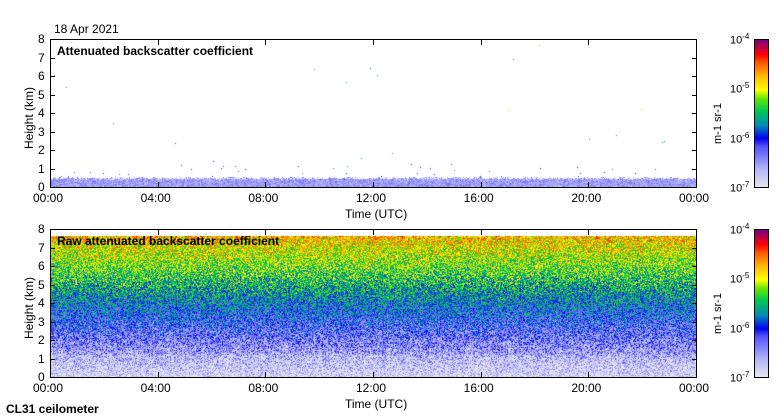 The width and height of the screenshot is (780, 420). What do you see at coordinates (41, 358) in the screenshot?
I see `y-tick-label: 1` at bounding box center [41, 358].